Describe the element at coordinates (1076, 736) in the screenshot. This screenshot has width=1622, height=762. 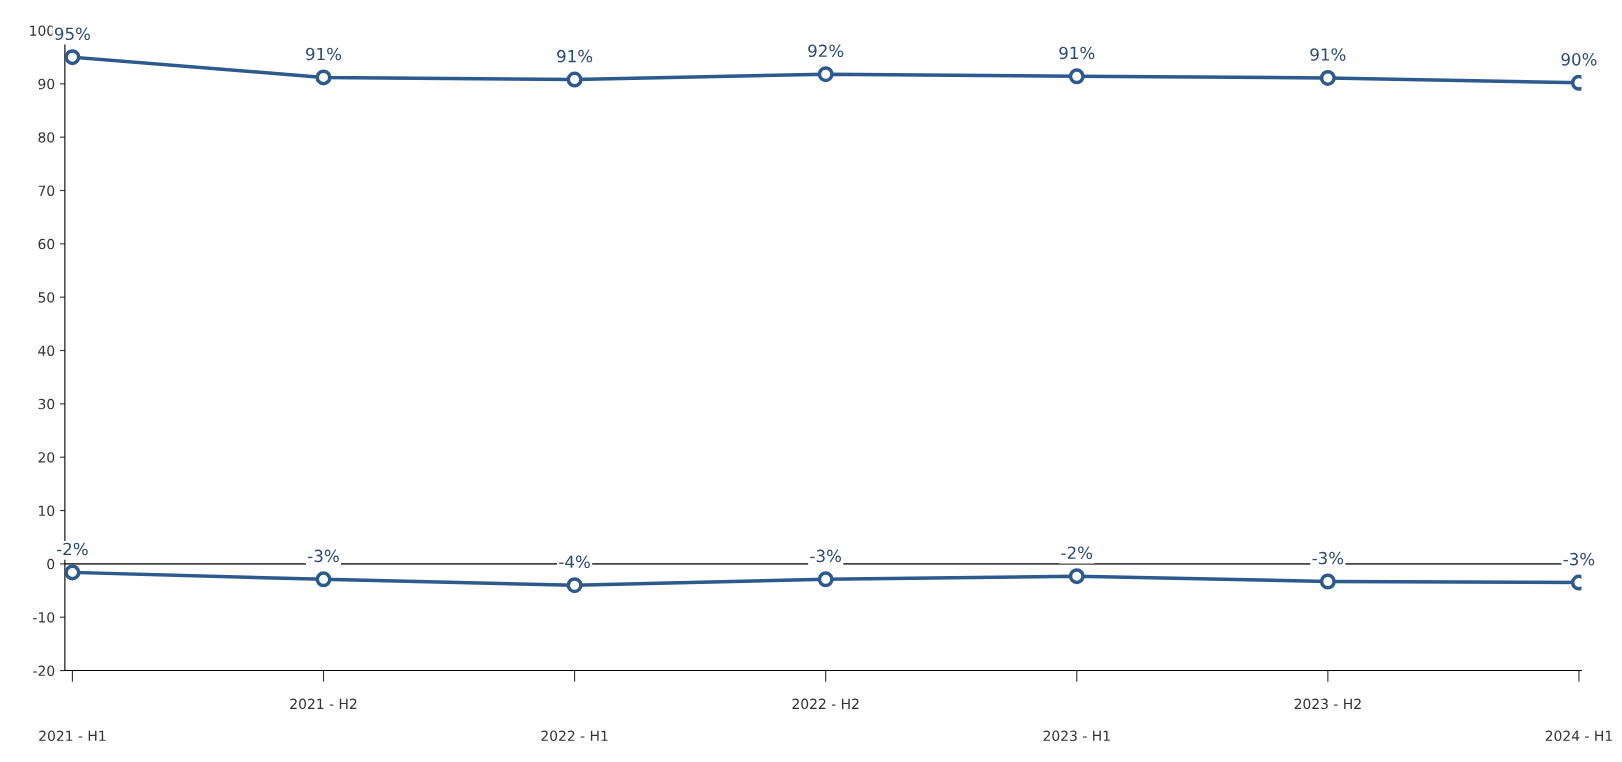
I see `x-tick-label: 2023 - H1` at that location.